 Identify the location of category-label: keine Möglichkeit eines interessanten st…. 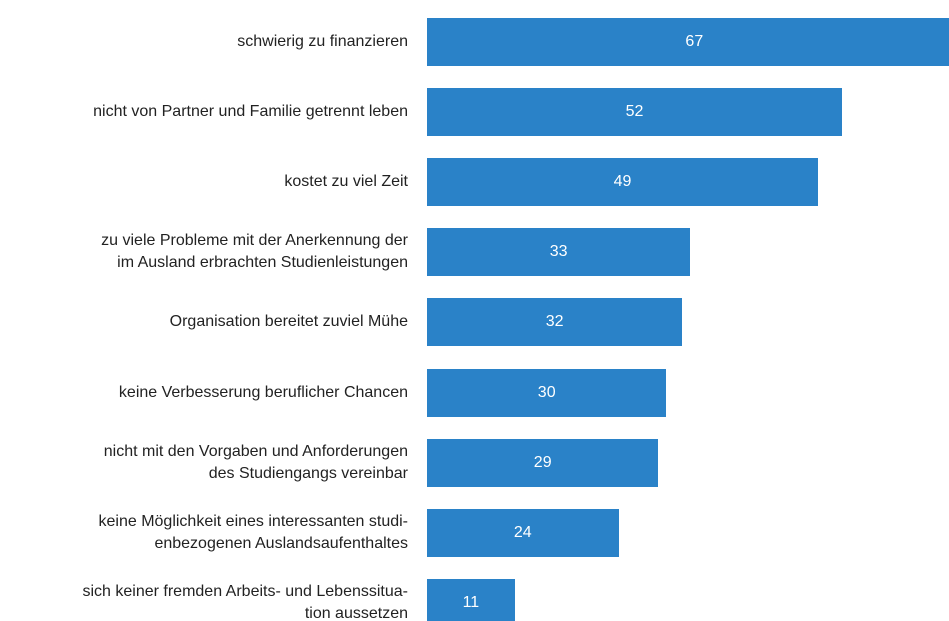
(253, 532).